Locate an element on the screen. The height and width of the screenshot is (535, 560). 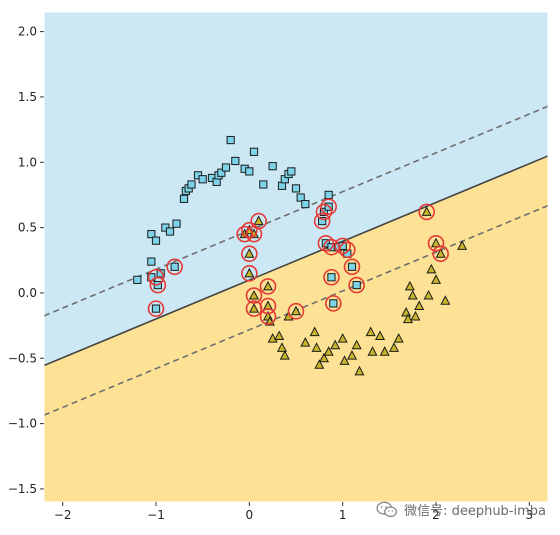
x-tick-label: 2 is located at coordinates (436, 515).